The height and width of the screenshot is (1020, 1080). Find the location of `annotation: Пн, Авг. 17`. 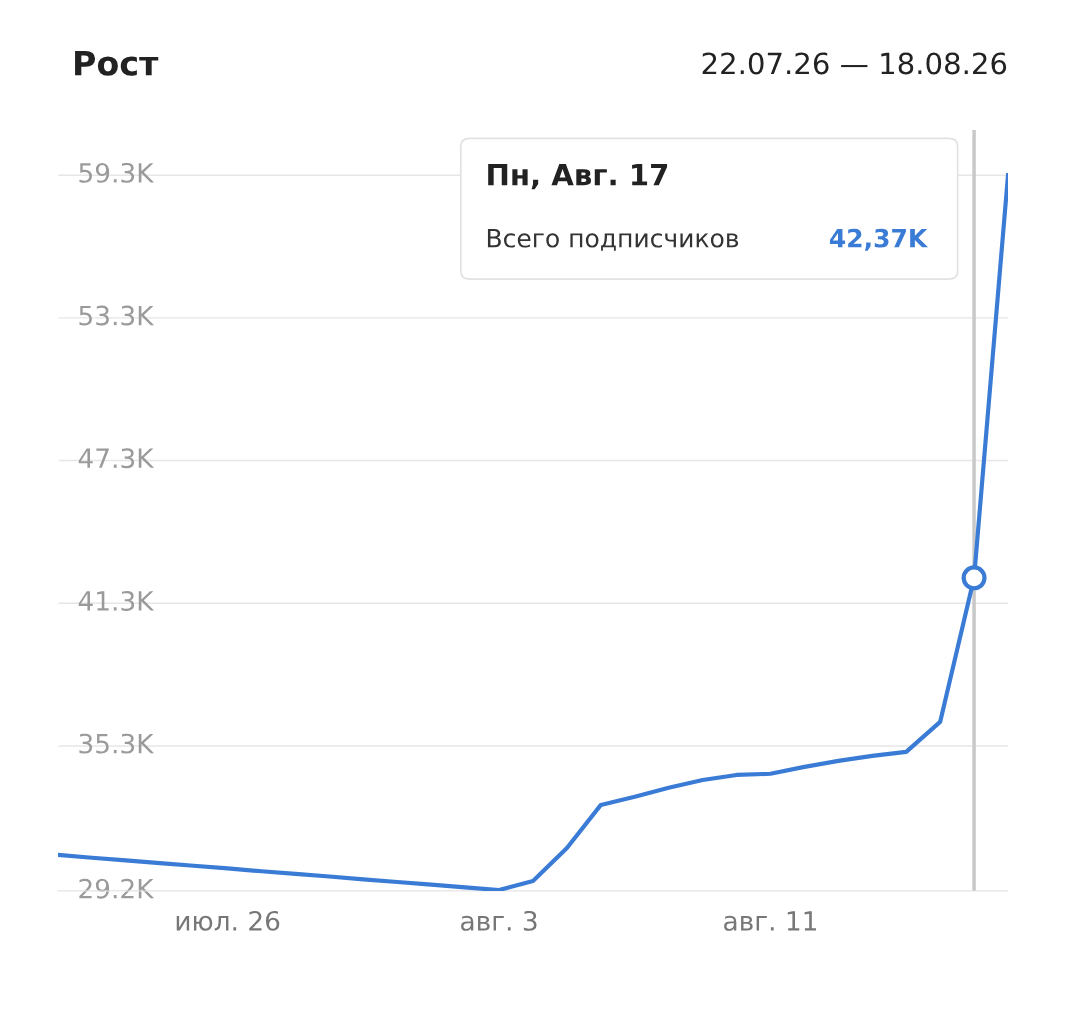

annotation: Пн, Авг. 17 is located at coordinates (578, 176).